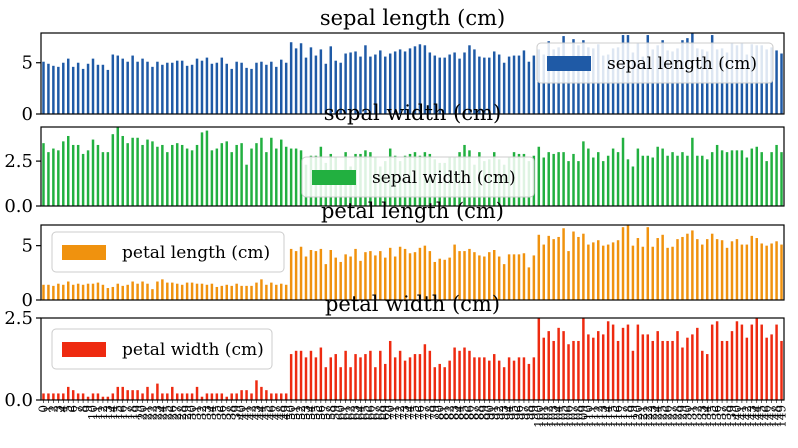 This screenshot has height=448, width=798. I want to click on legend-box, so click(168, 252).